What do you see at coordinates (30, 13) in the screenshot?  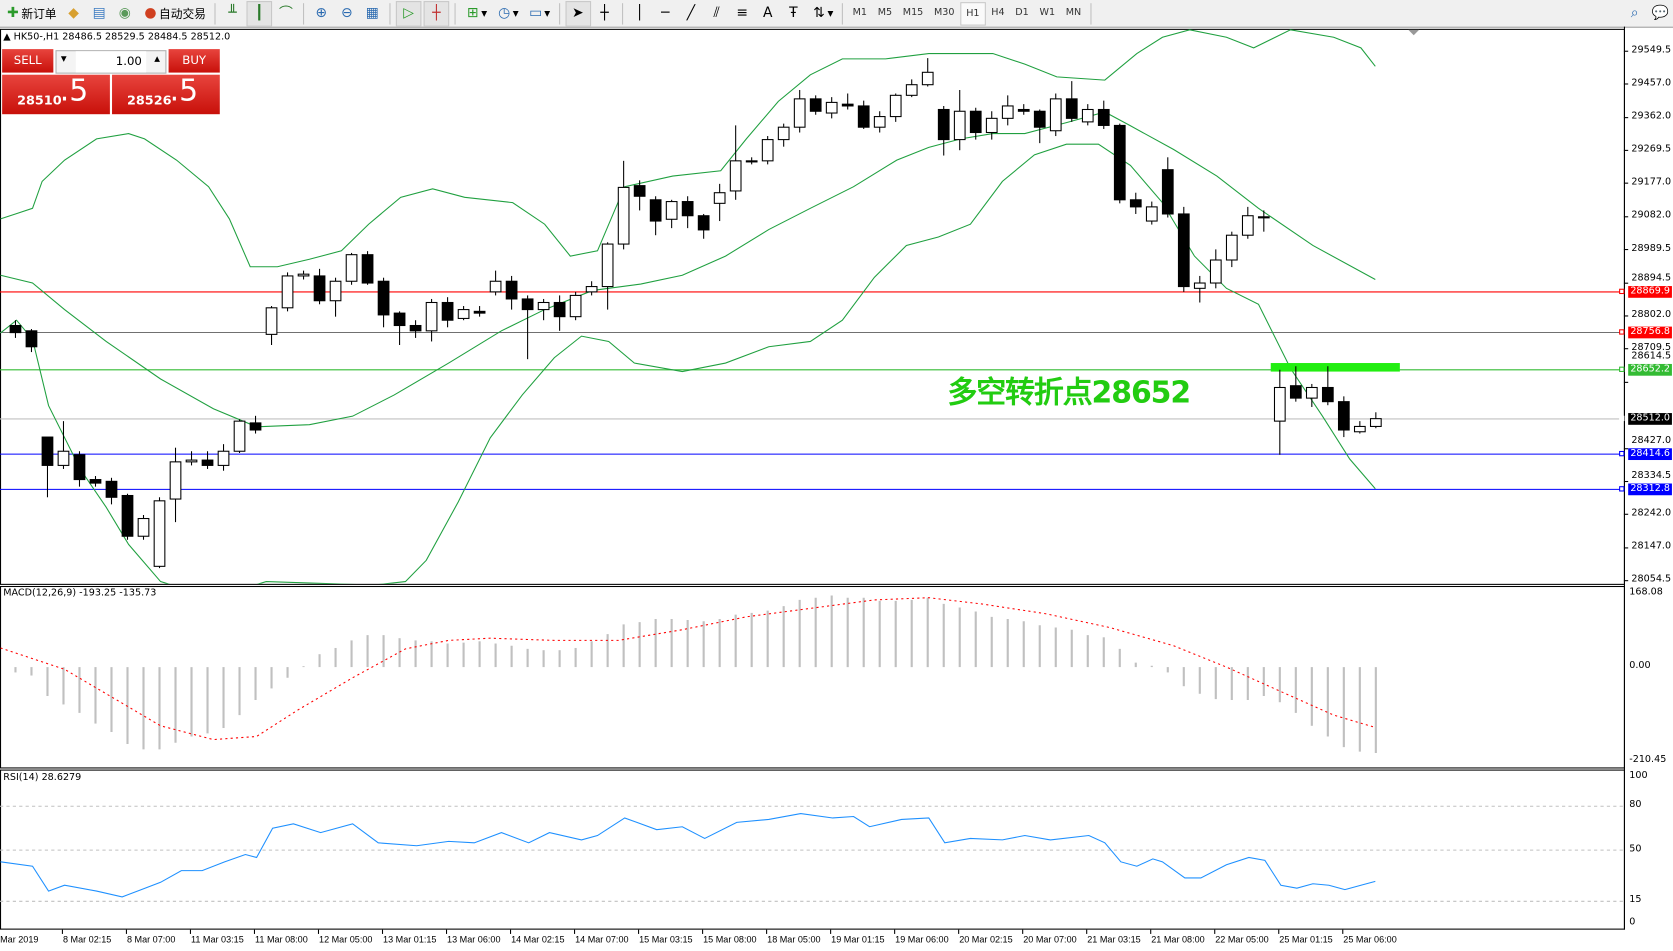 I see `new-order-button: ✚ 新订单` at bounding box center [30, 13].